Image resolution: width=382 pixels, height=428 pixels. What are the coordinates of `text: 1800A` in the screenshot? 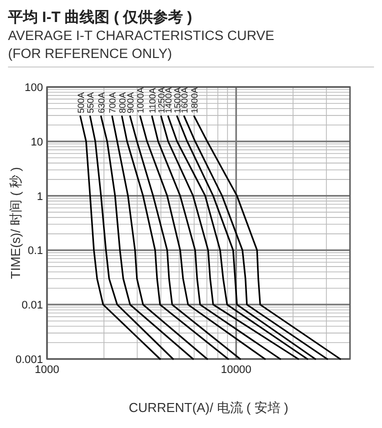 It's located at (195, 100).